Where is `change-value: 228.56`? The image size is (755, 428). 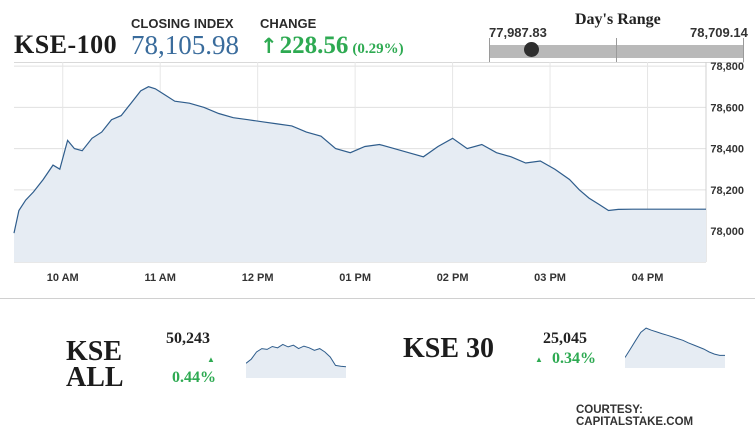
change-value: 228.56 is located at coordinates (314, 45).